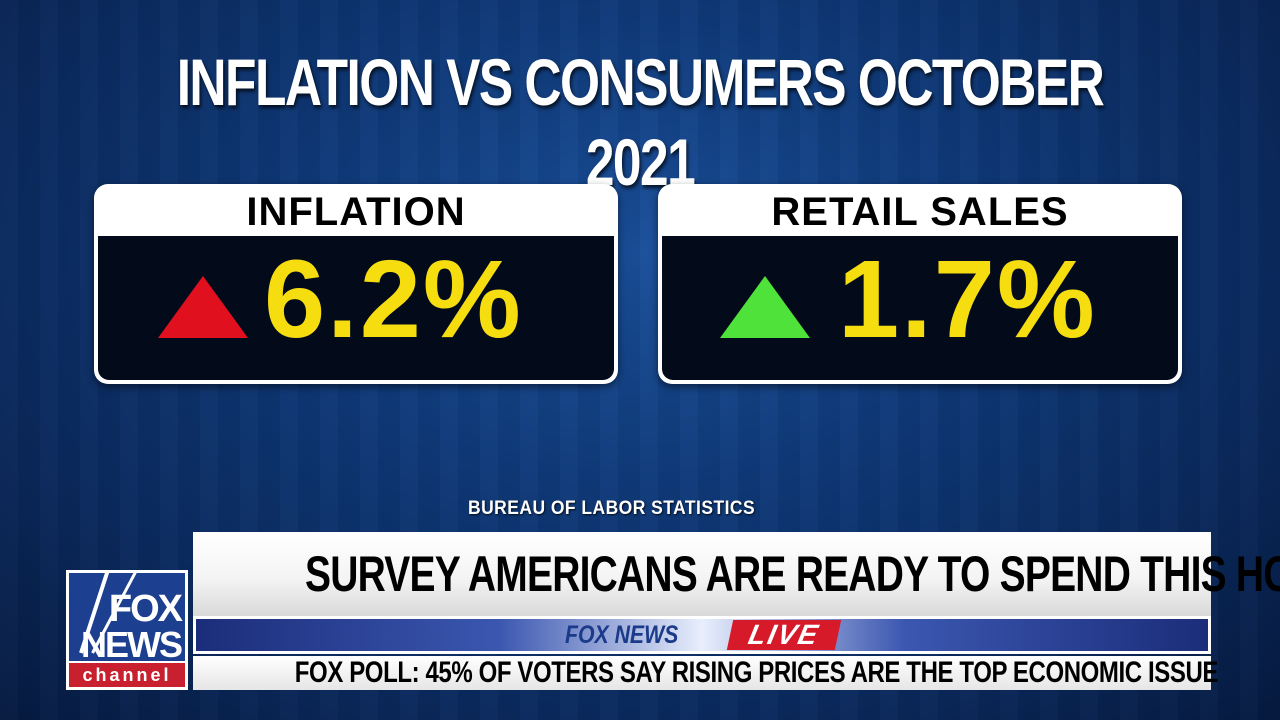 Image resolution: width=1280 pixels, height=720 pixels. Describe the element at coordinates (356, 212) in the screenshot. I see `card-label: INFLATION` at that location.